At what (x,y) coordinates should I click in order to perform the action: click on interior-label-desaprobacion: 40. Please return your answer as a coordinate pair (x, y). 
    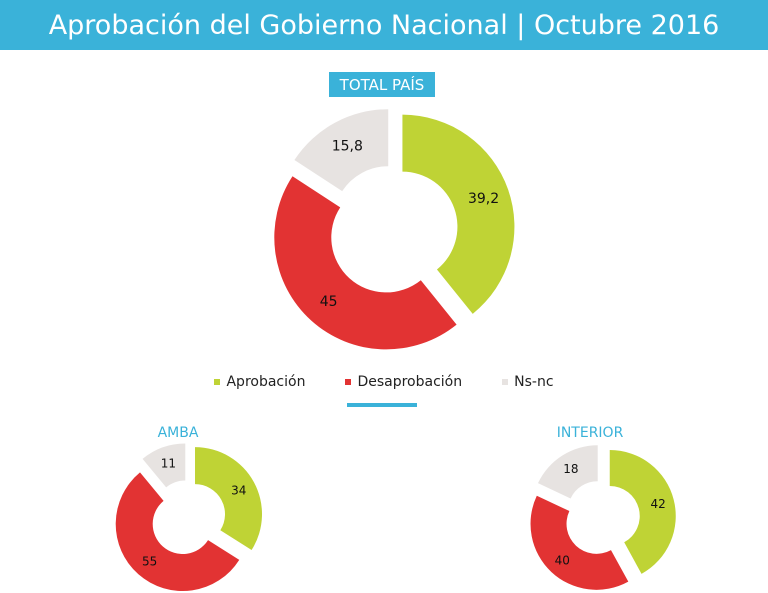
    Looking at the image, I should click on (562, 560).